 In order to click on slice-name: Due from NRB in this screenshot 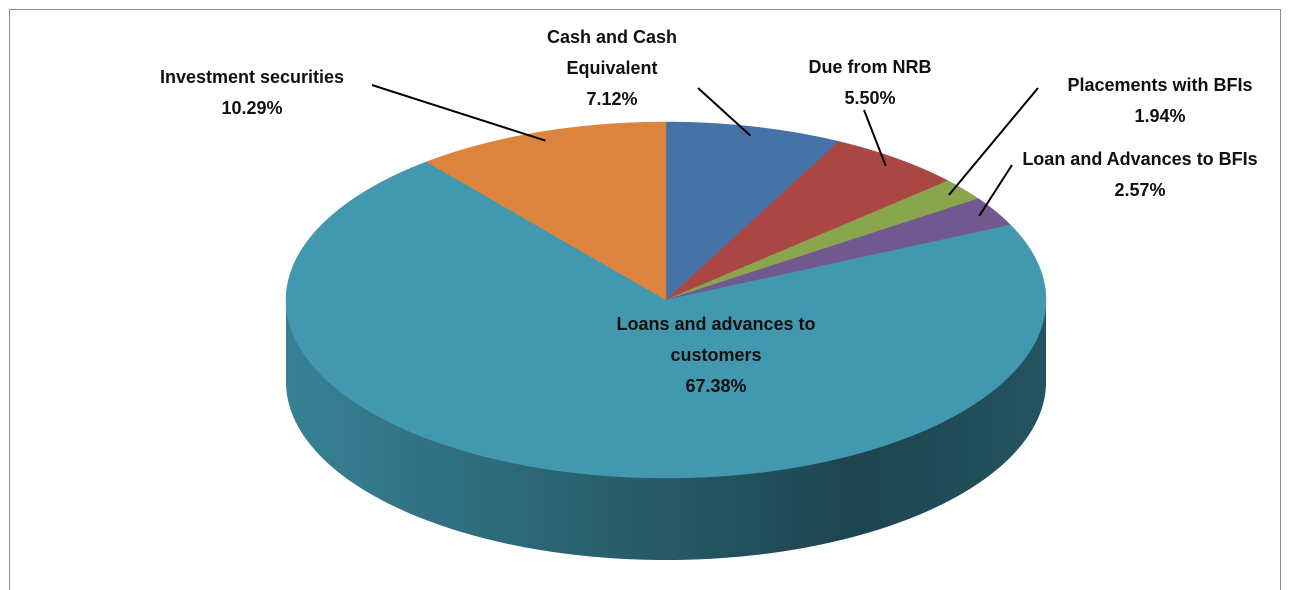, I will do `click(870, 67)`.